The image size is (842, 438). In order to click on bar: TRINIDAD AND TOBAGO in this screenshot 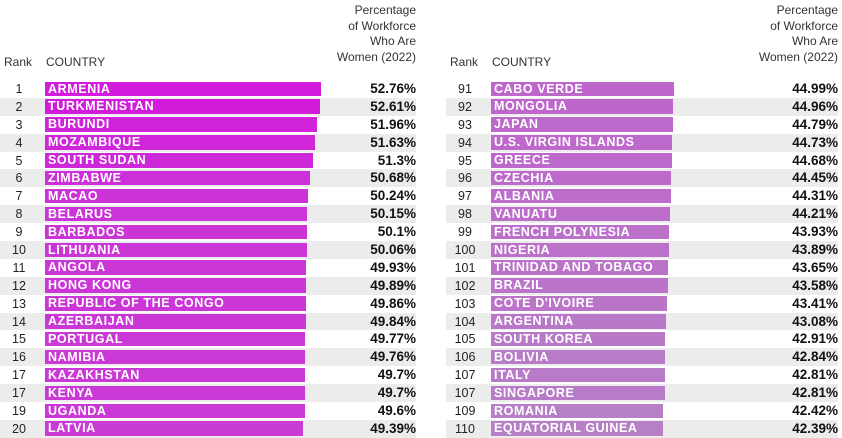, I will do `click(579, 267)`.